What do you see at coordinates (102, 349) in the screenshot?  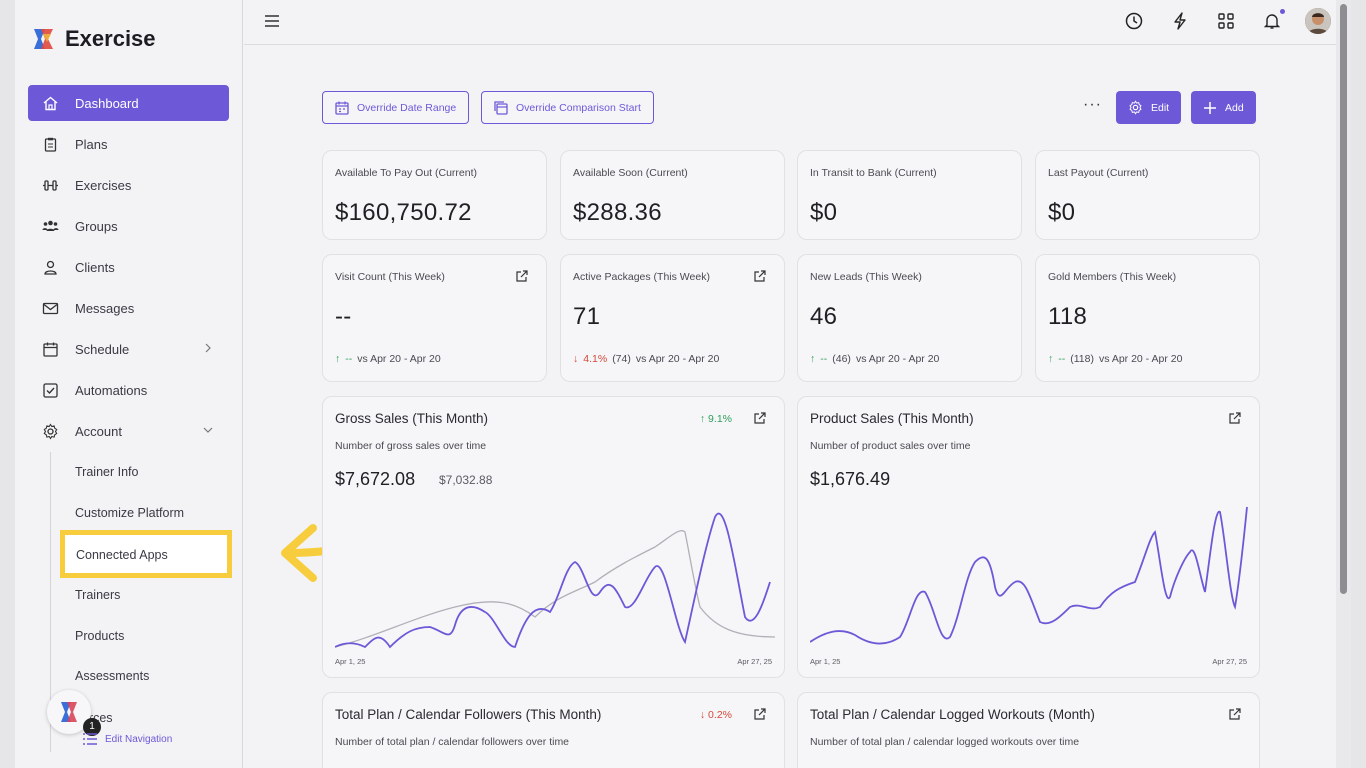 I see `sidebar-item-label: Schedule` at bounding box center [102, 349].